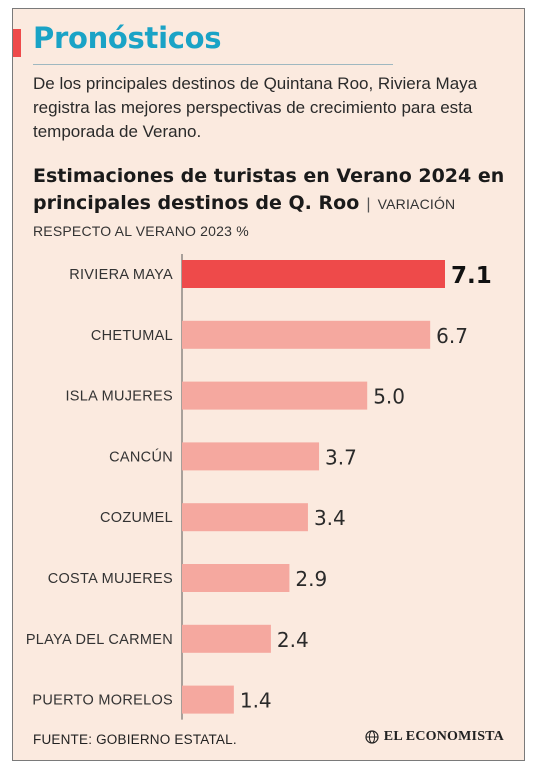 The height and width of the screenshot is (768, 535). What do you see at coordinates (136, 518) in the screenshot?
I see `category-label: COZUMEL` at bounding box center [136, 518].